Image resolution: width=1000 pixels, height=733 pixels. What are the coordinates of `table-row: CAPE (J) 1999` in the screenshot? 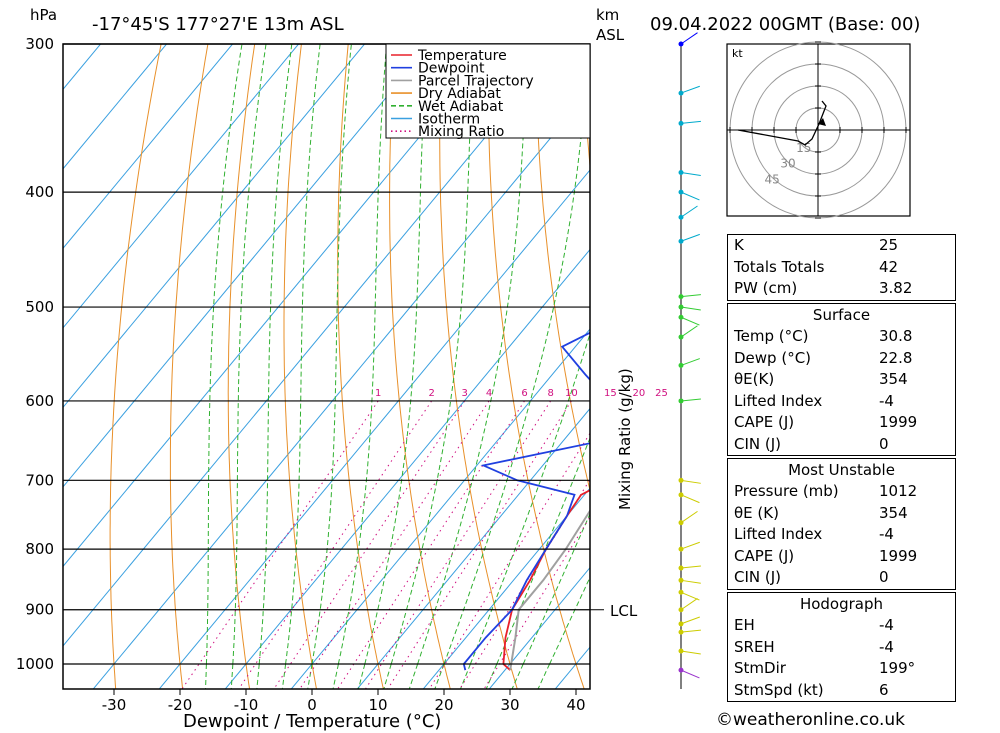 It's located at (841, 557).